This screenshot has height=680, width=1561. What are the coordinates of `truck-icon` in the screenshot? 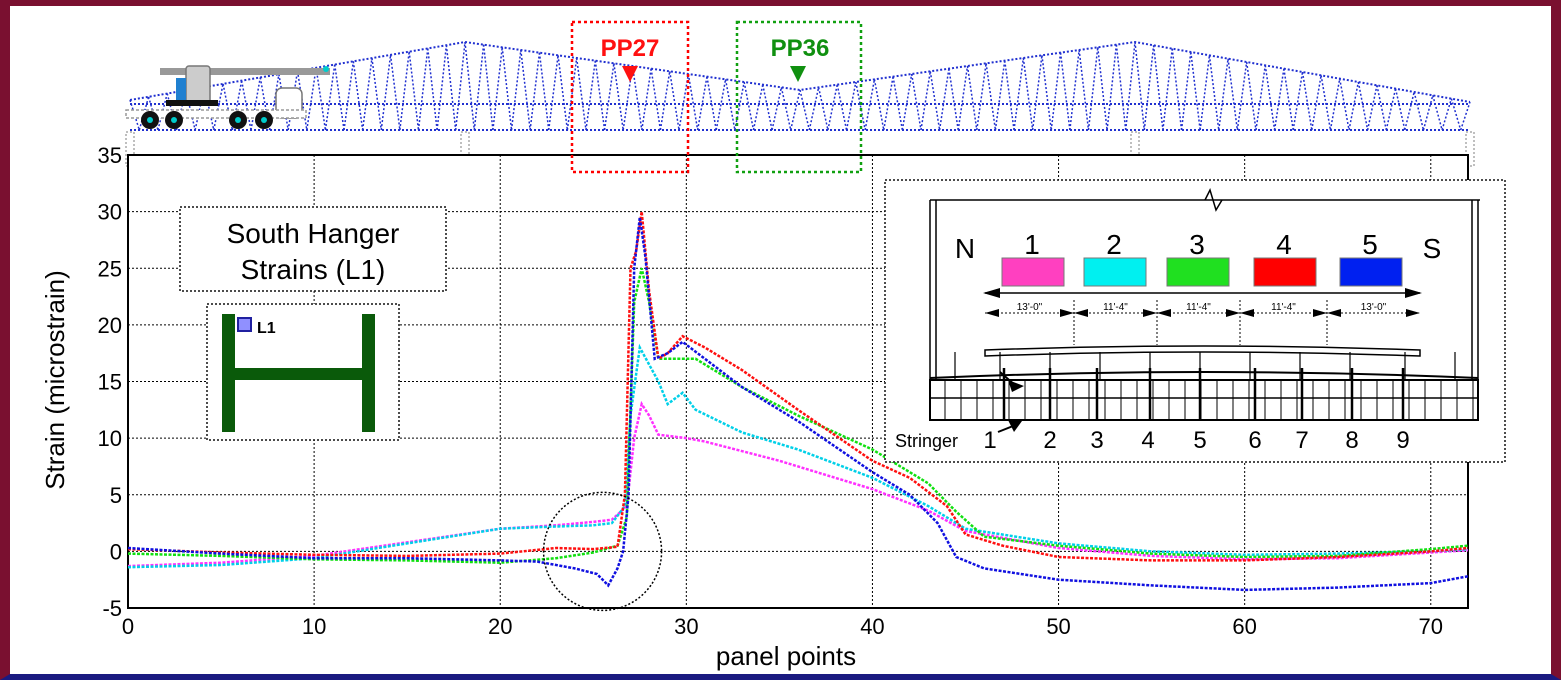 It's located at (227, 97).